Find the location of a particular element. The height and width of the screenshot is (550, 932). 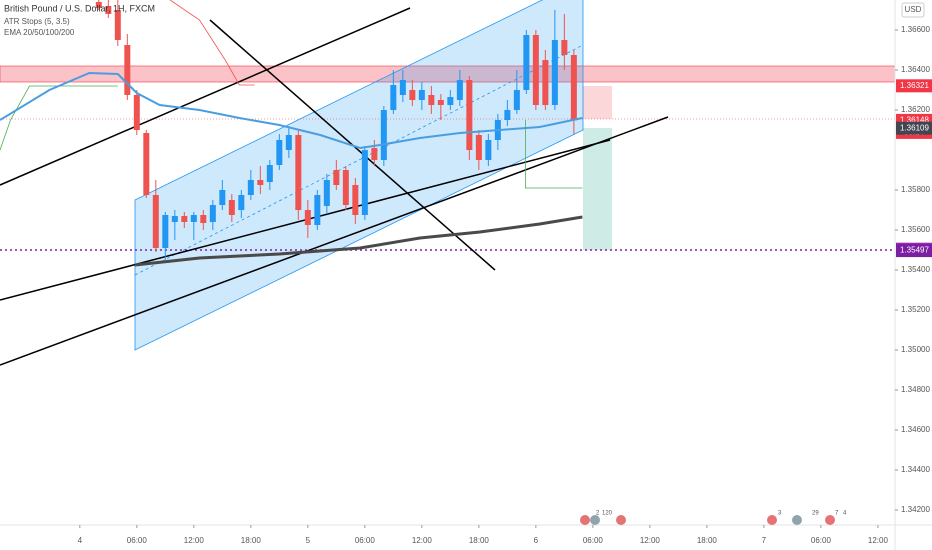

legend-entry: ATR Stops (5, 3.5) is located at coordinates (37, 21).